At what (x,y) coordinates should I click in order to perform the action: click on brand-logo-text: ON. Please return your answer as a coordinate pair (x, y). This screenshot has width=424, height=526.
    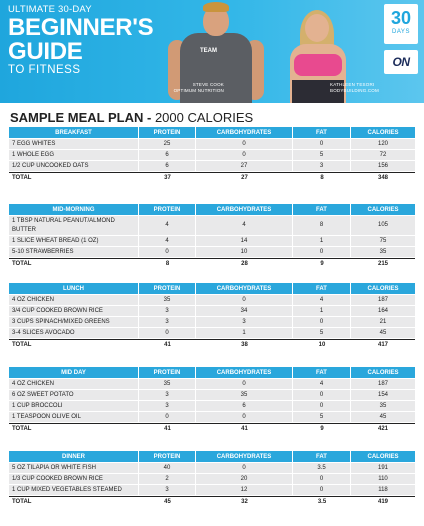
    Looking at the image, I should click on (401, 62).